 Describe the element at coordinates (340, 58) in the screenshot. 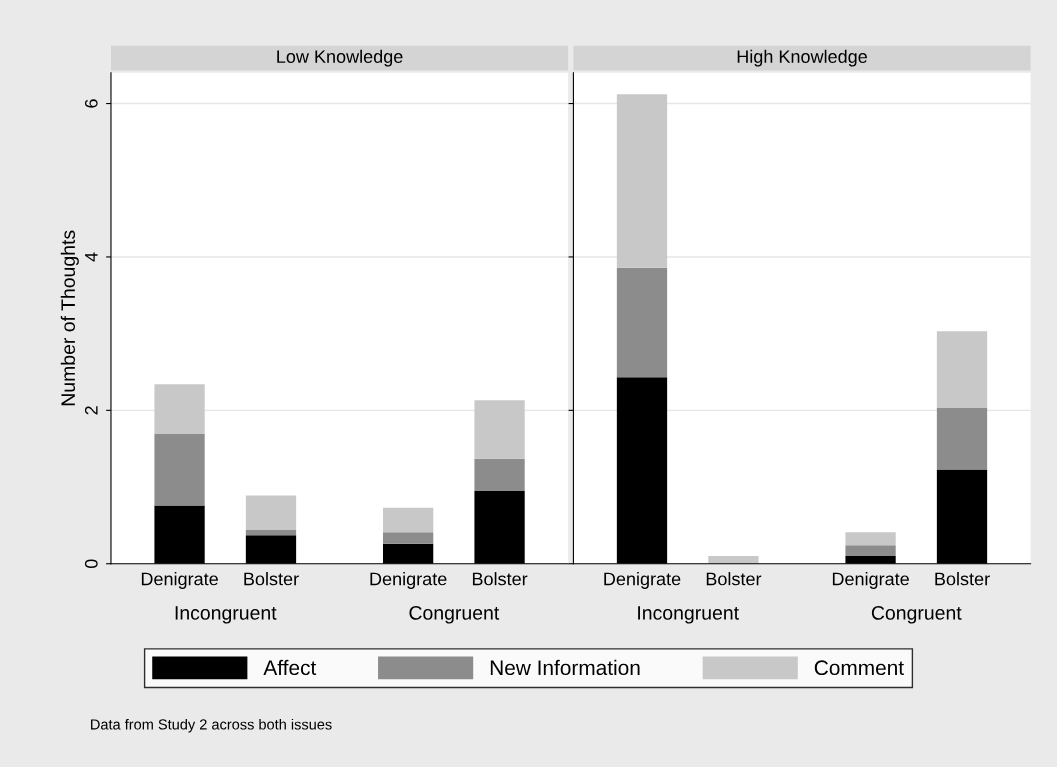

I see `chart-title: Low Knowledge` at that location.